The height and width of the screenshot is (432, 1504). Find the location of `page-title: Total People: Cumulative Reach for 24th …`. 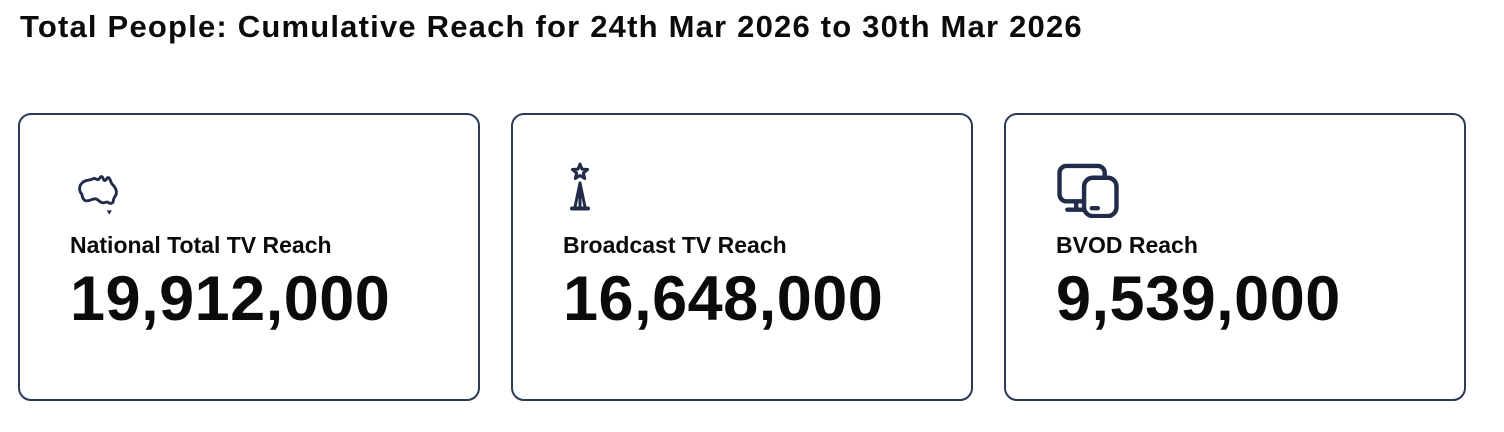

page-title: Total People: Cumulative Reach for 24th … is located at coordinates (551, 26).